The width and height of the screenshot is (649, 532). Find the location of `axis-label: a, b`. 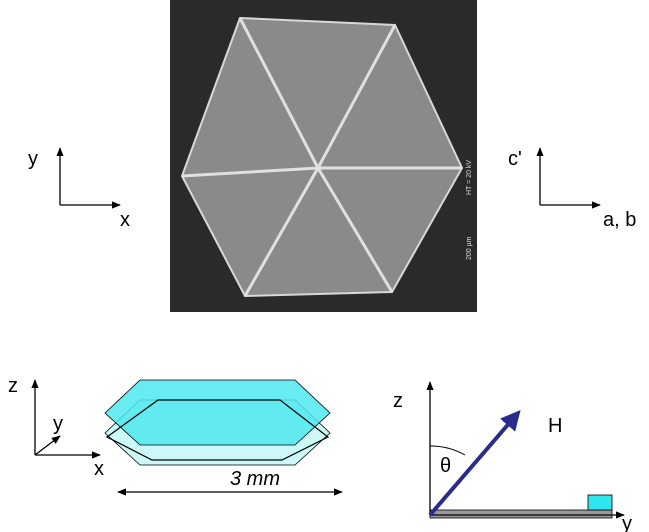

axis-label: a, b is located at coordinates (619, 220).